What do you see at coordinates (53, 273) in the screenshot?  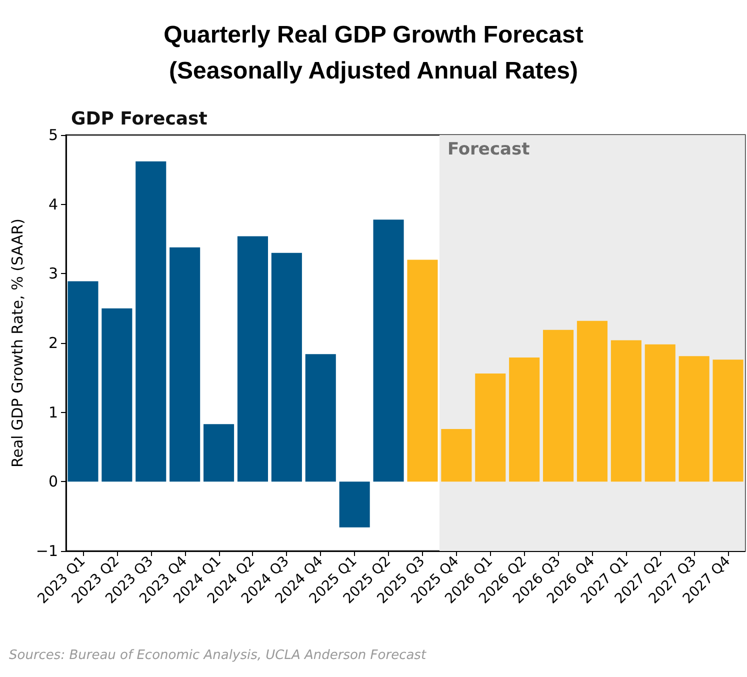 I see `y-tick-label: 3` at bounding box center [53, 273].